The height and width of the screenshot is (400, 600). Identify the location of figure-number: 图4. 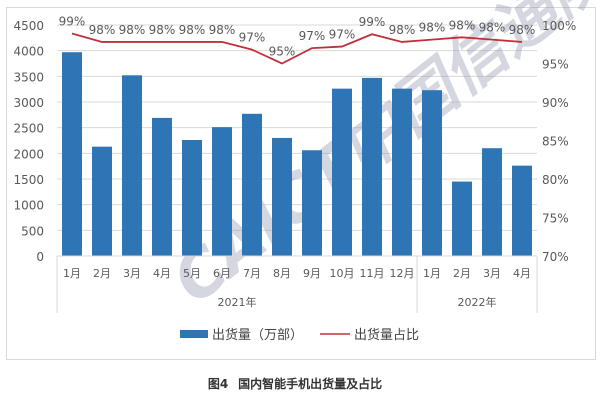
(218, 384).